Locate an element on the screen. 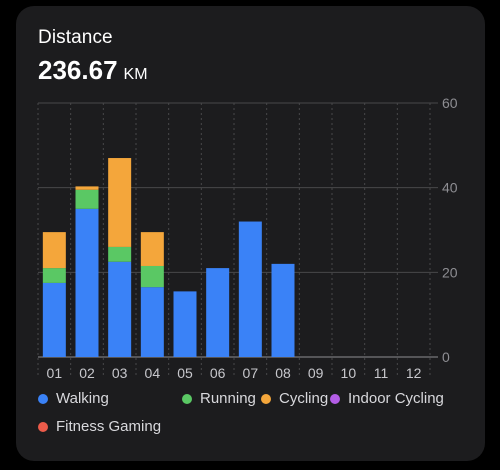 The width and height of the screenshot is (500, 470). y-tick-label: 0 is located at coordinates (446, 357).